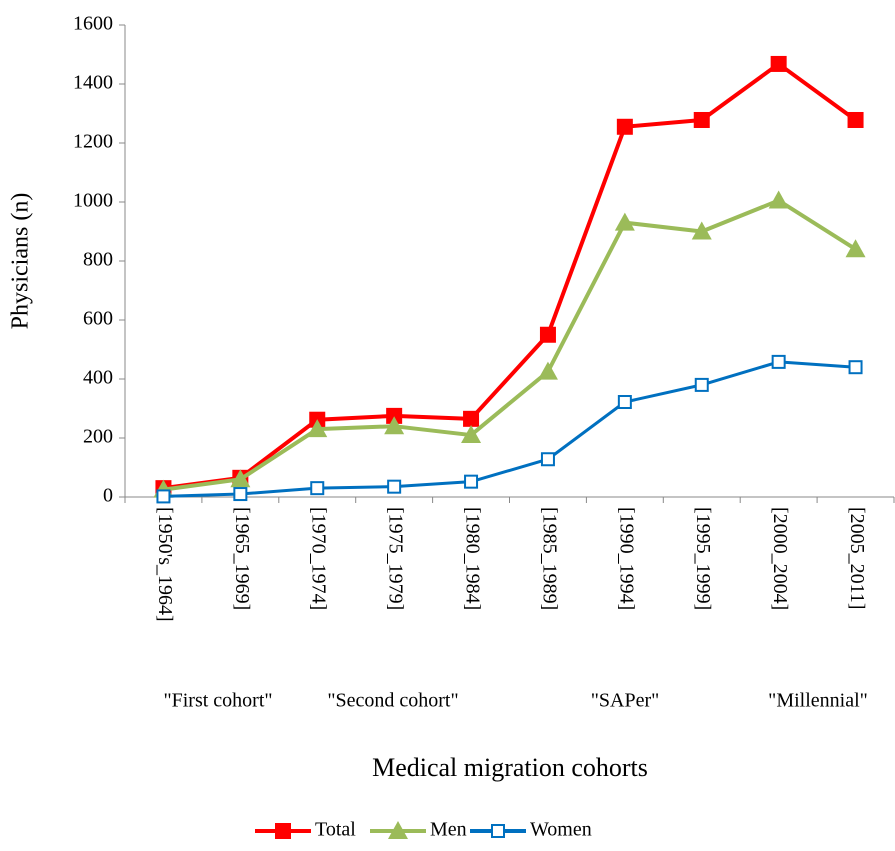 The width and height of the screenshot is (895, 851). I want to click on x-tick-label: [2005_2011], so click(857, 558).